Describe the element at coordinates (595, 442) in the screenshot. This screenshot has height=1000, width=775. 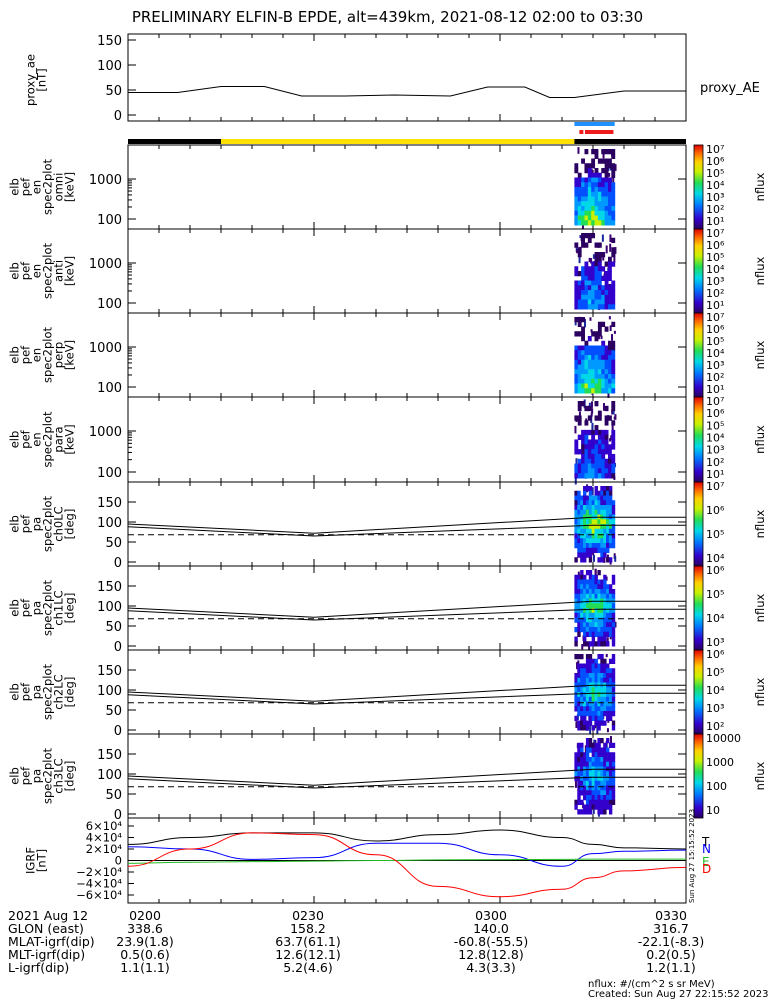
I see `spectrogram-data` at that location.